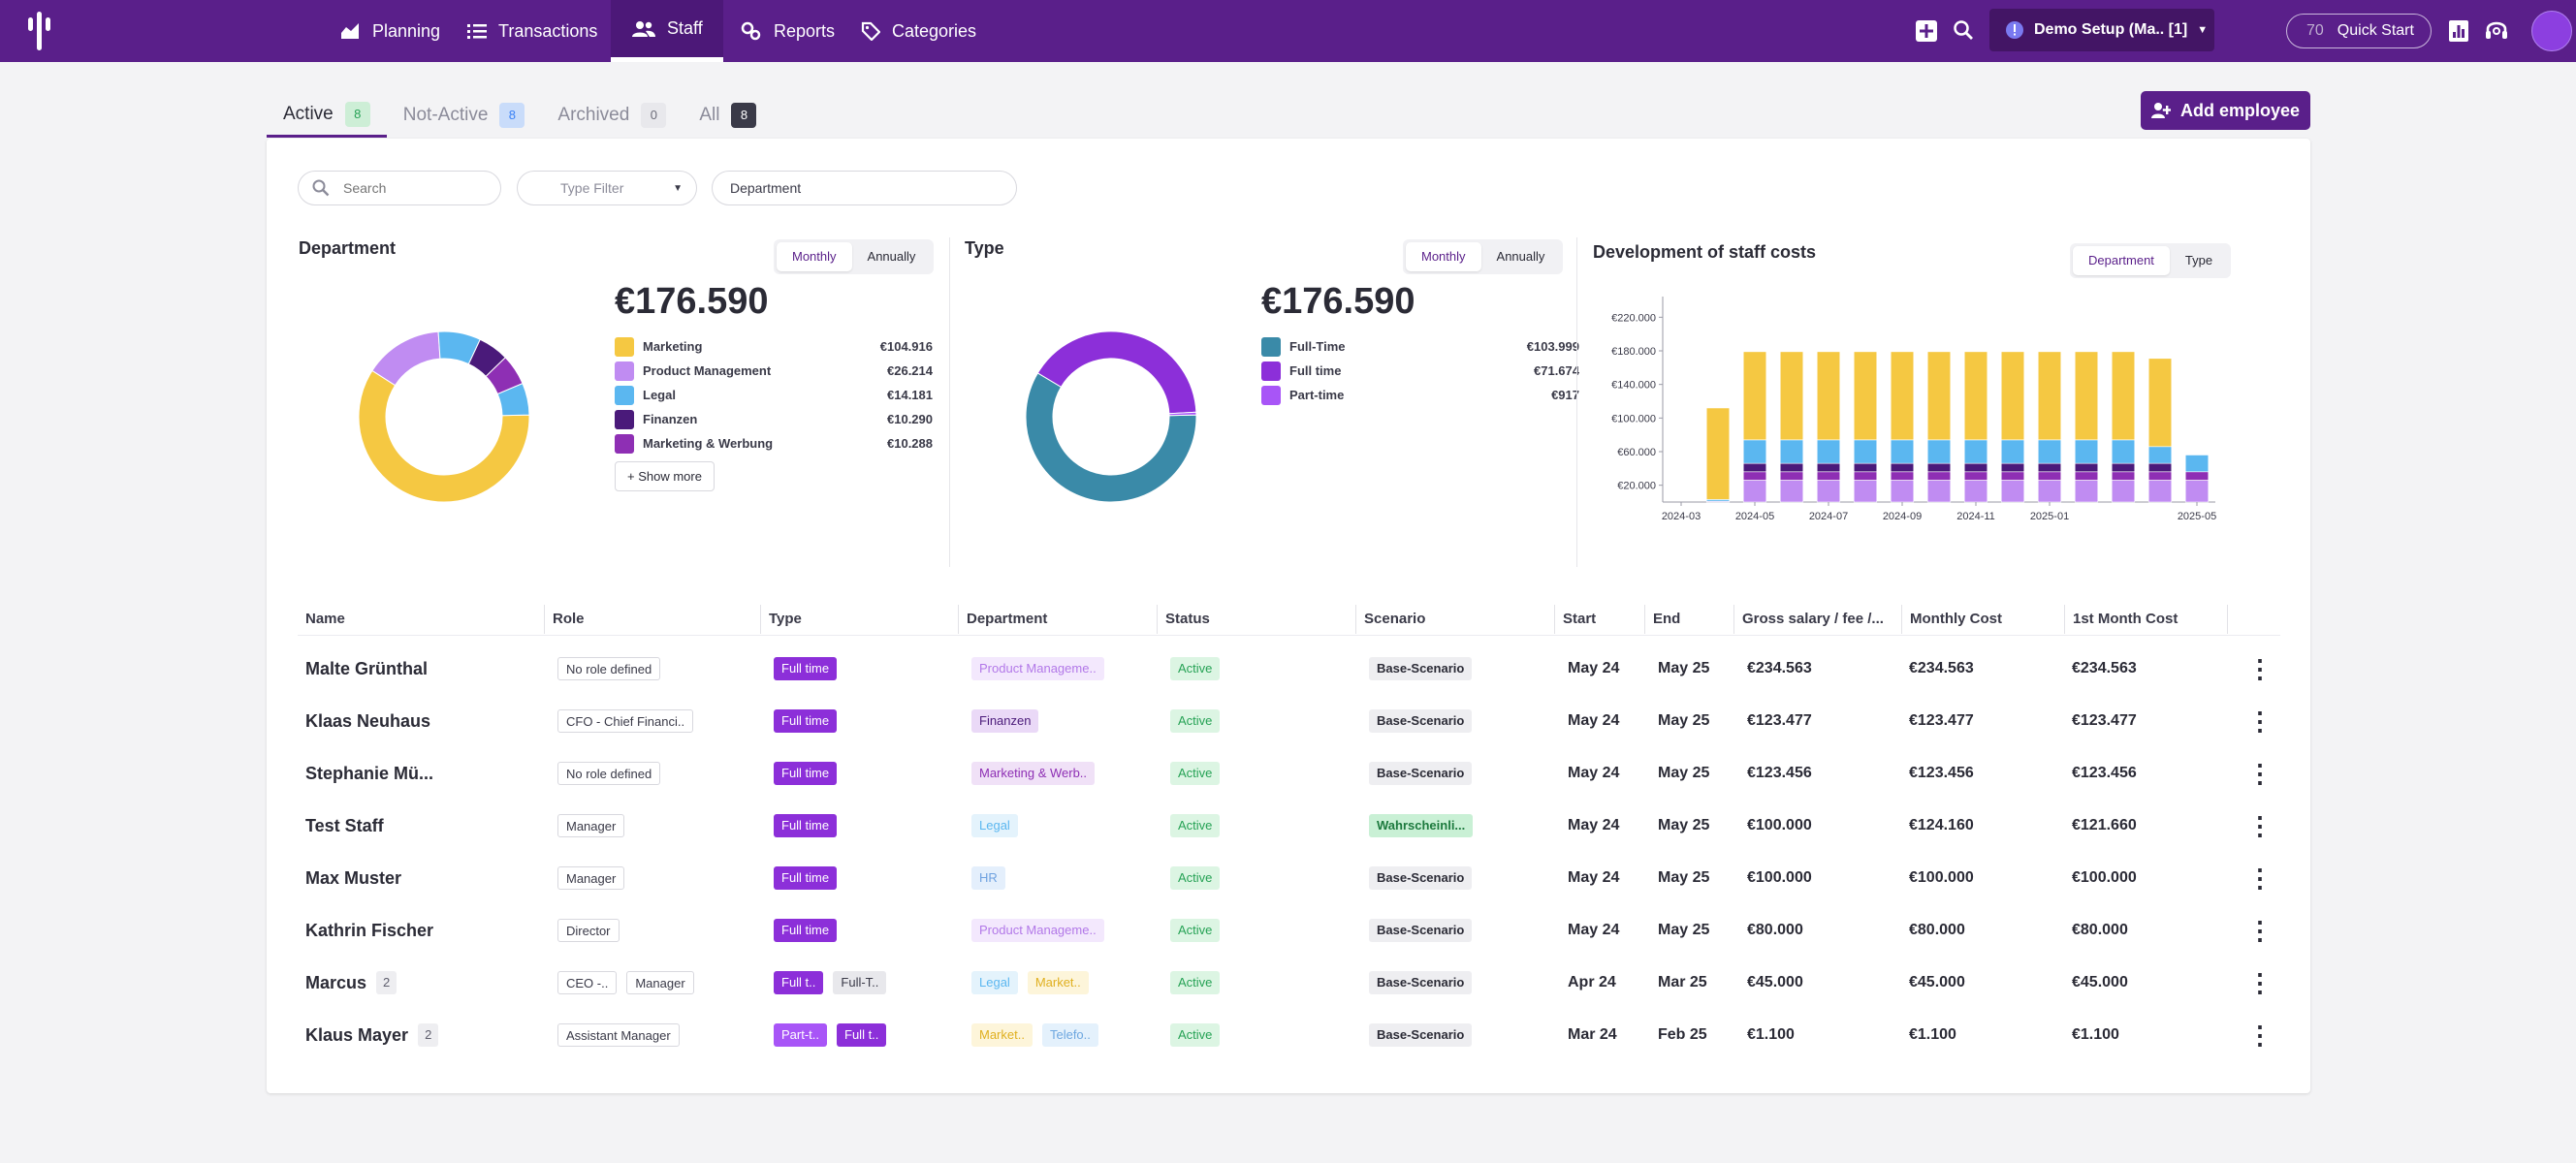  Describe the element at coordinates (2101, 30) in the screenshot. I see `setup-selector: Demo Setup (Ma.. [1] ▼` at that location.